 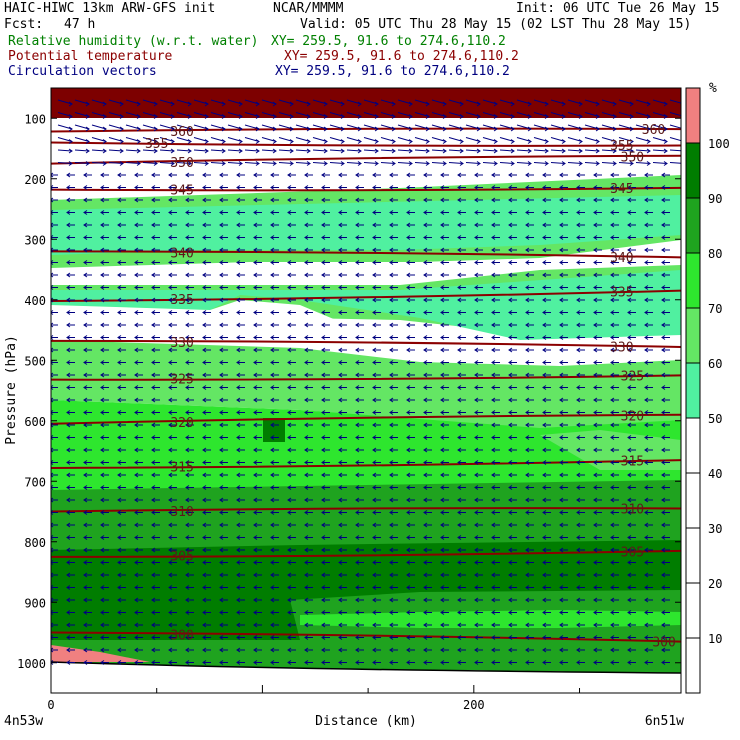 What do you see at coordinates (618, 8) in the screenshot?
I see `init-time: Init: 06 UTC Tue 26 May 15` at bounding box center [618, 8].